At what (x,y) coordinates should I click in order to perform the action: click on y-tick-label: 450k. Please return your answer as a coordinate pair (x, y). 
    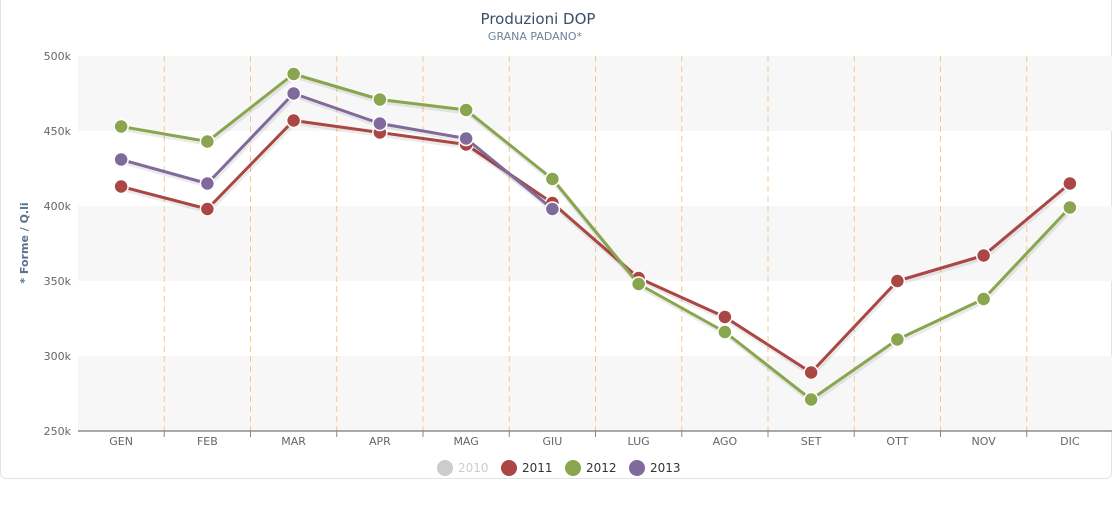
    Looking at the image, I should click on (58, 131).